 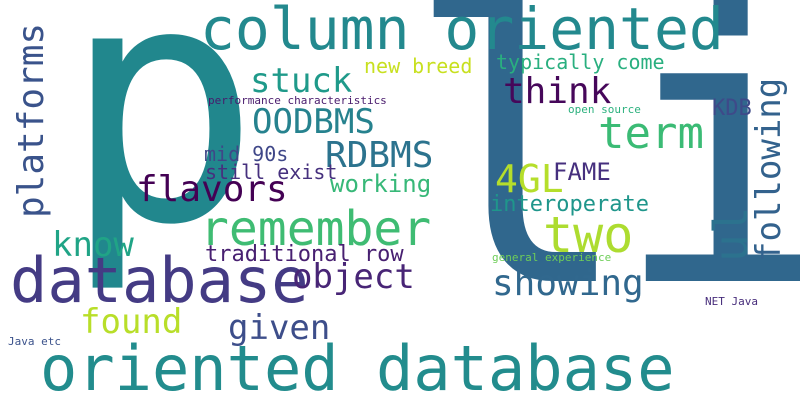 I want to click on word-remember: remember, so click(x=316, y=229).